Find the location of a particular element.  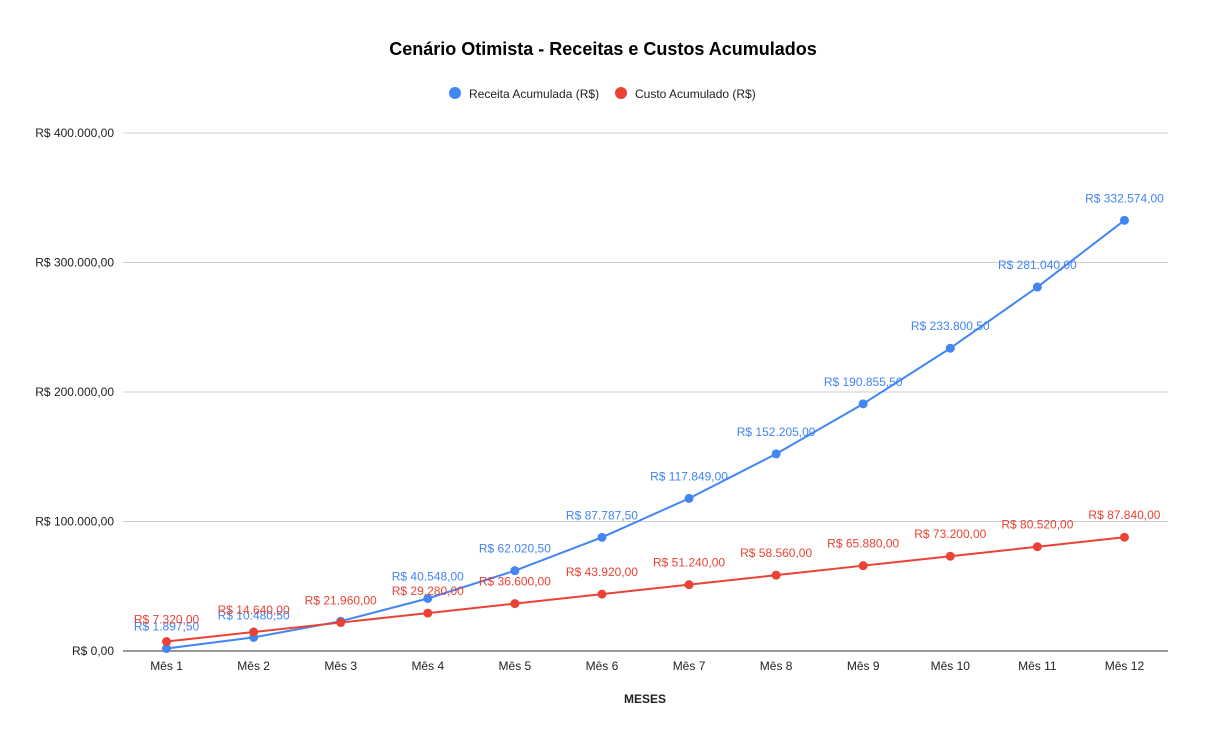

x-tick-label: Mês 2 is located at coordinates (253, 666).